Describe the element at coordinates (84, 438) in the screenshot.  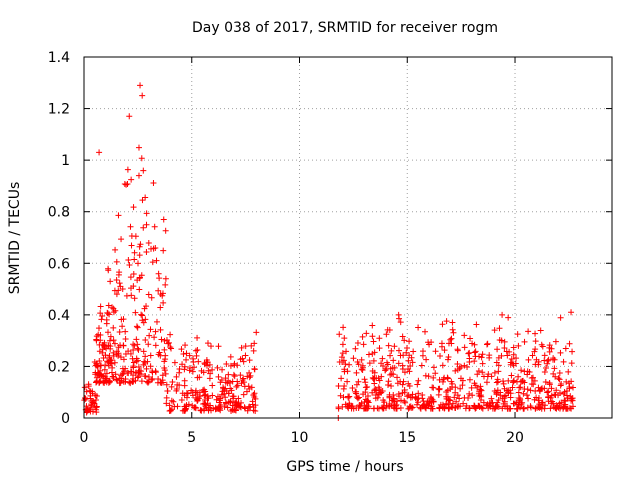
I see `x-tick-label: 0` at that location.